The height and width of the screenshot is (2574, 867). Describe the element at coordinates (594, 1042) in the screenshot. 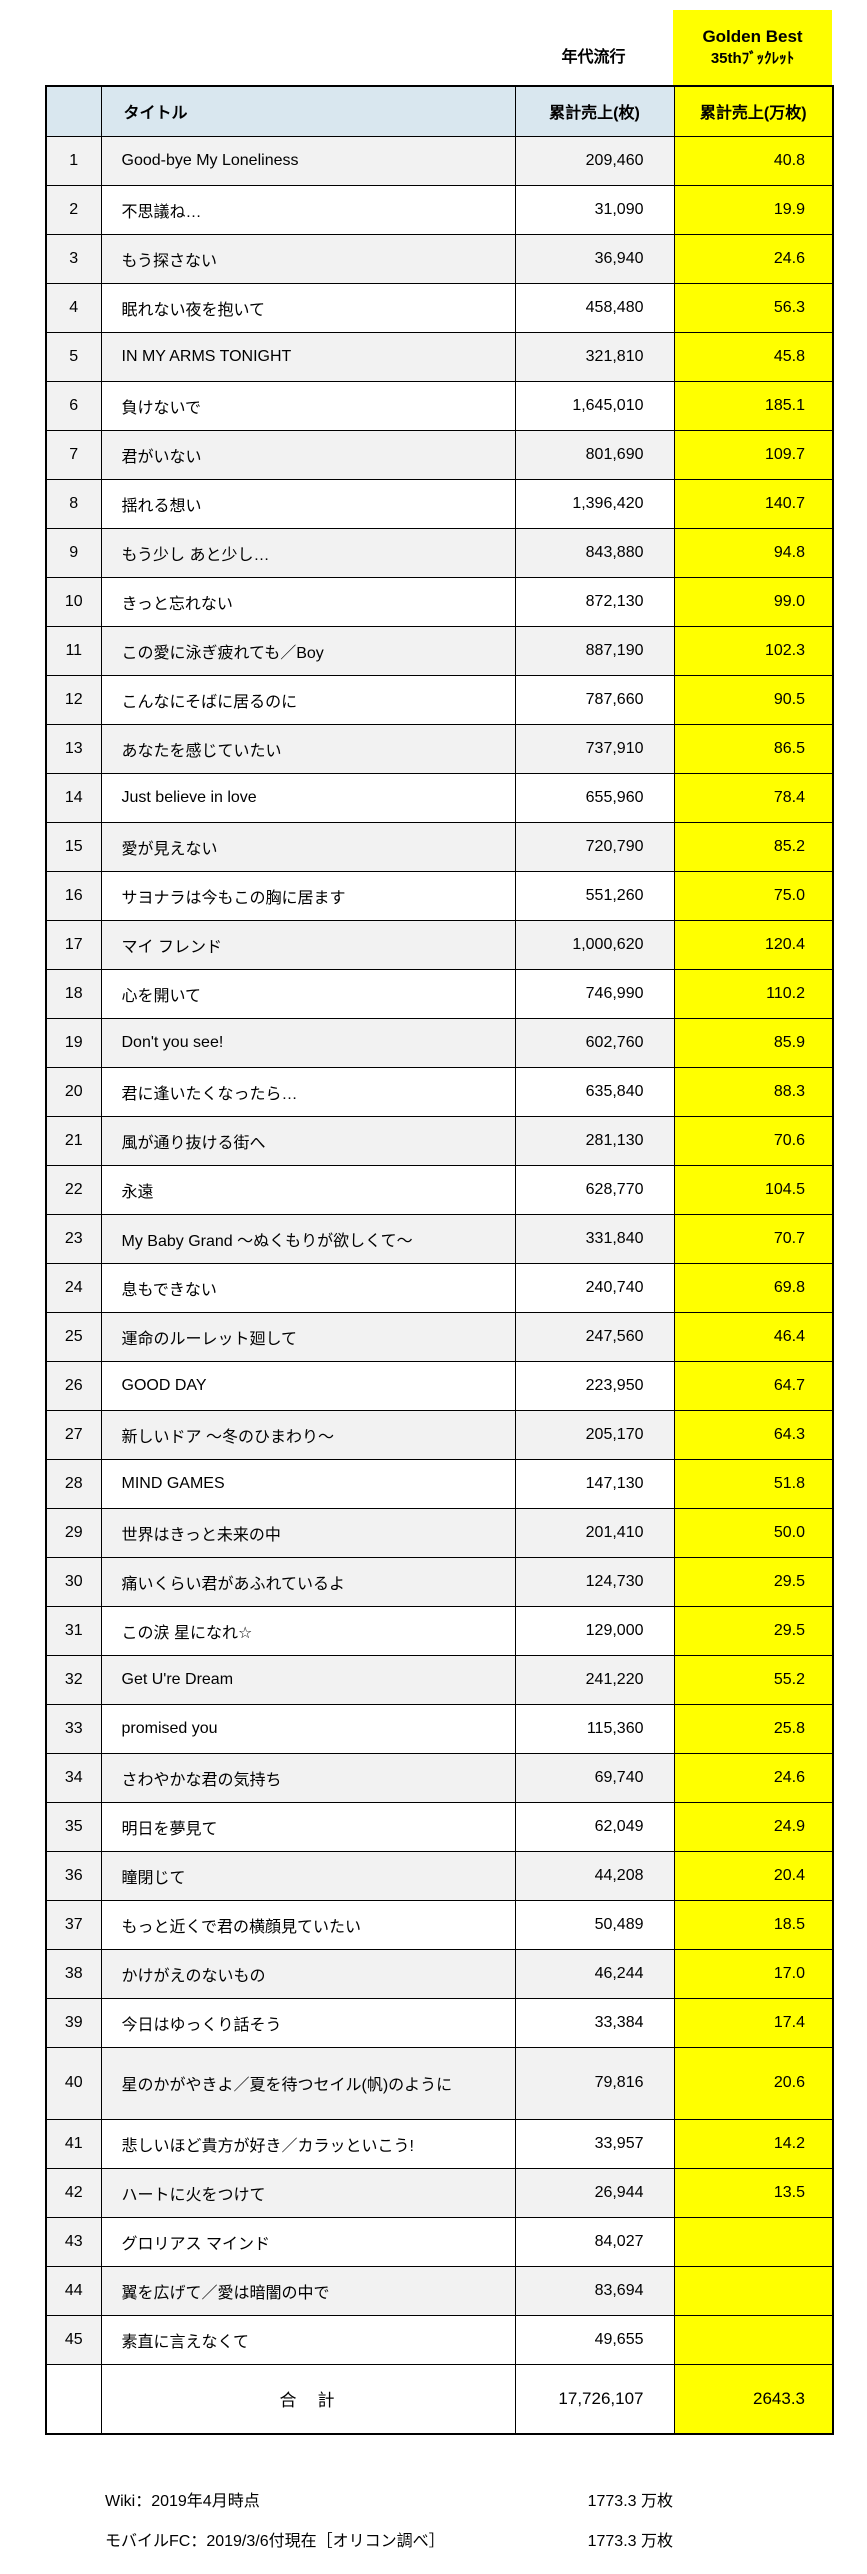

I see `sales-cell: 602,760` at that location.